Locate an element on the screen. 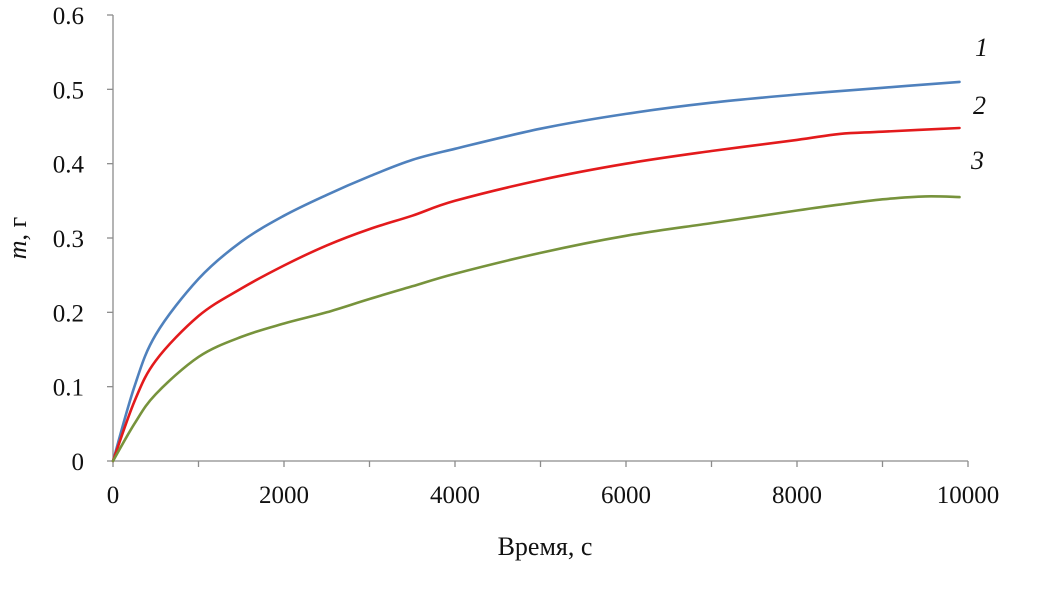 This screenshot has width=1063, height=604. series-label-3: 3 is located at coordinates (977, 160).